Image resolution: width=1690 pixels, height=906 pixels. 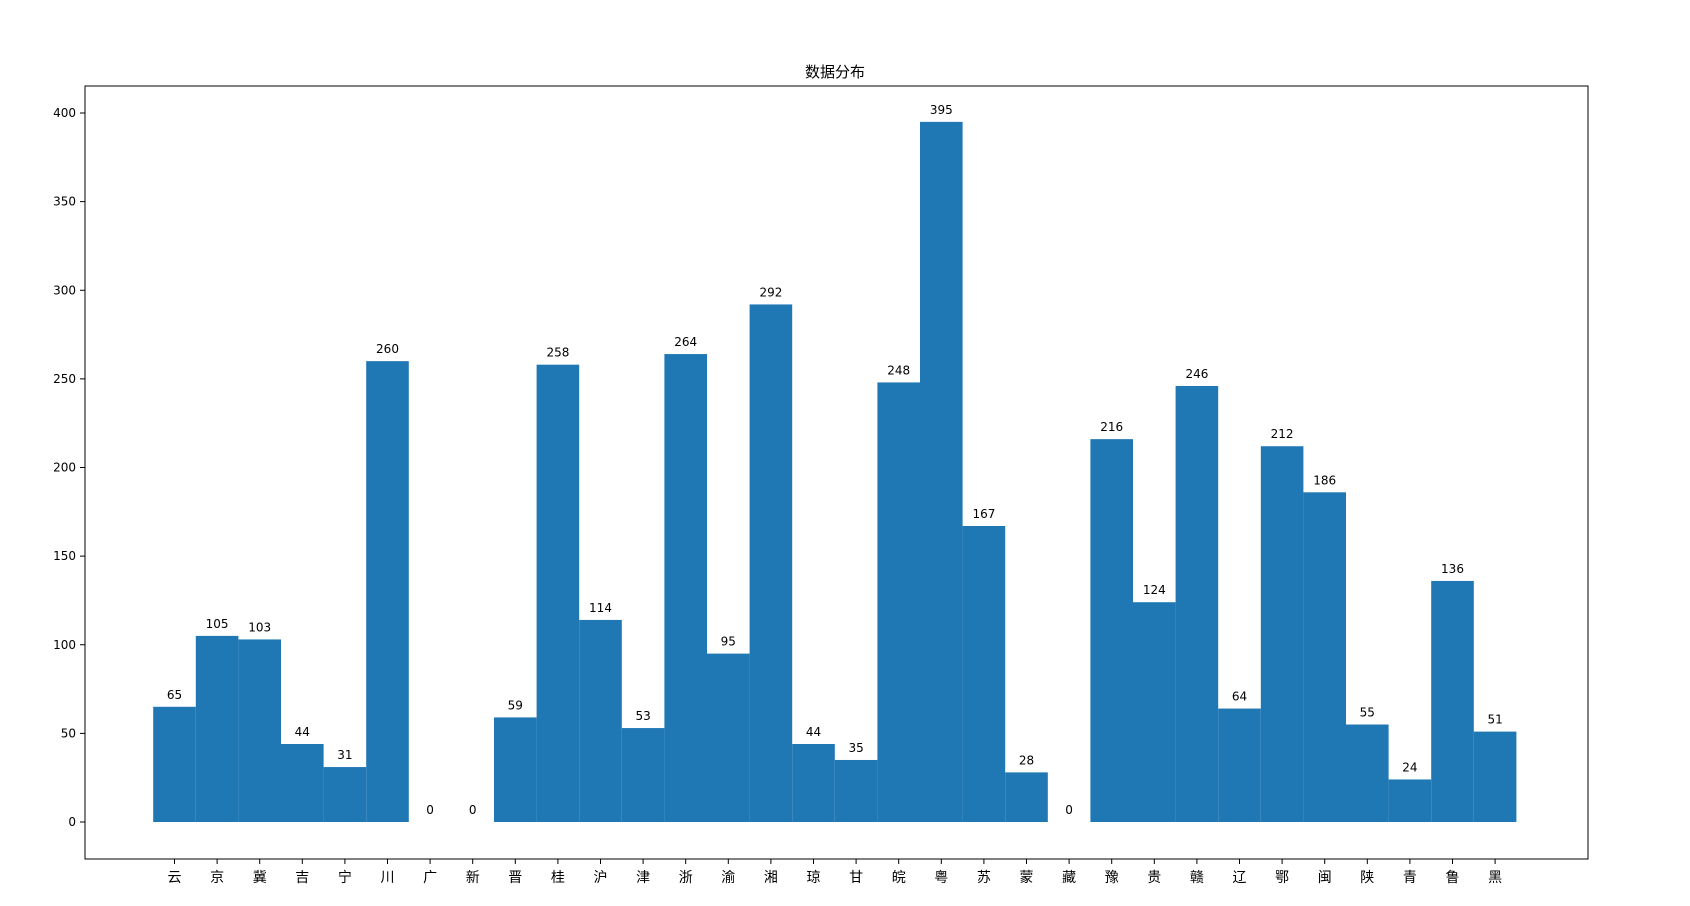 What do you see at coordinates (1410, 800) in the screenshot?
I see `bar-青` at bounding box center [1410, 800].